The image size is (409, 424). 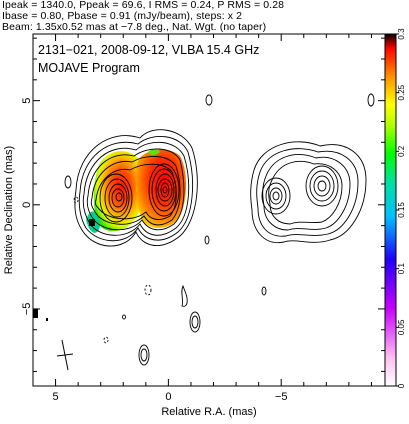 I want to click on x-axis-label: Relative R.A. (mas), so click(x=208, y=412).